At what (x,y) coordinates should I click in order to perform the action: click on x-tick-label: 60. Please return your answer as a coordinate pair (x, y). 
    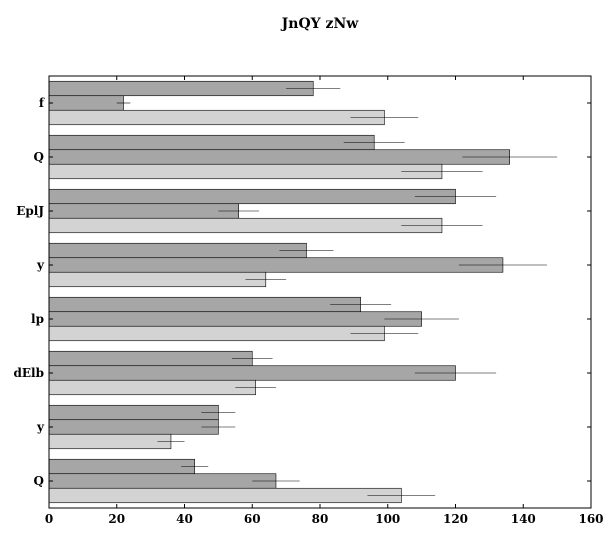
    Looking at the image, I should click on (252, 519).